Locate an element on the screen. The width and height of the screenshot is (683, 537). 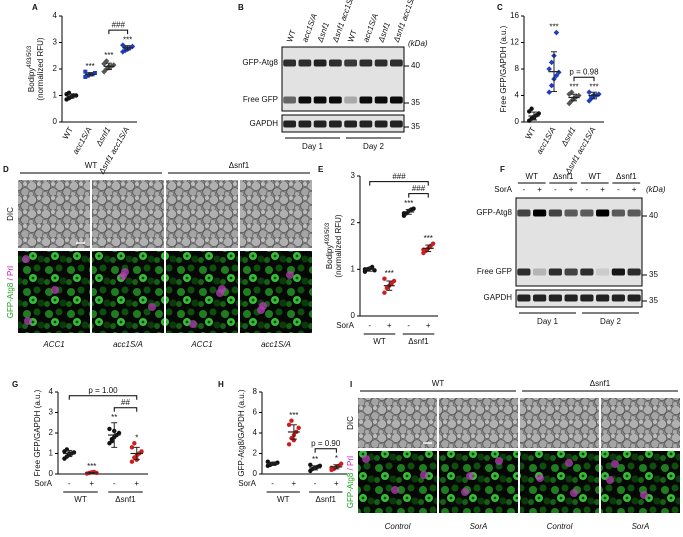
treatment-label: SorA is located at coordinates (43, 483).